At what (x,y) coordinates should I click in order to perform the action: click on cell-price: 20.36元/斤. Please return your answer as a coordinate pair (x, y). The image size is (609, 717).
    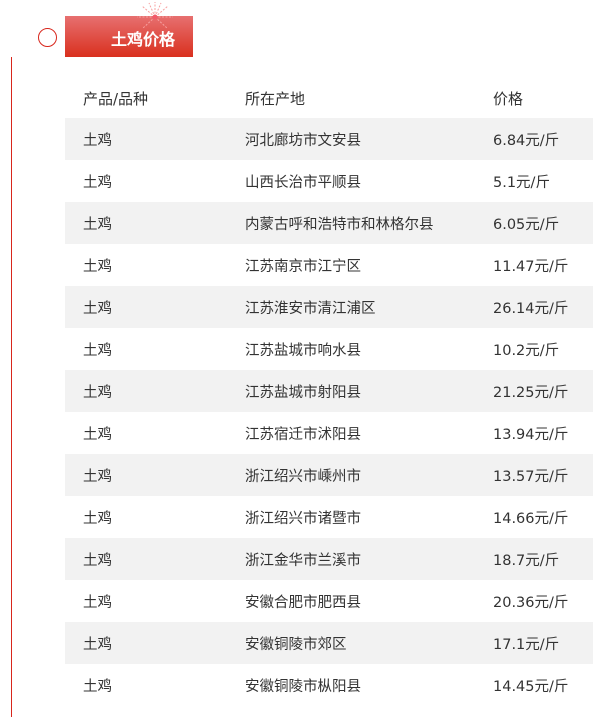
    Looking at the image, I should click on (531, 602).